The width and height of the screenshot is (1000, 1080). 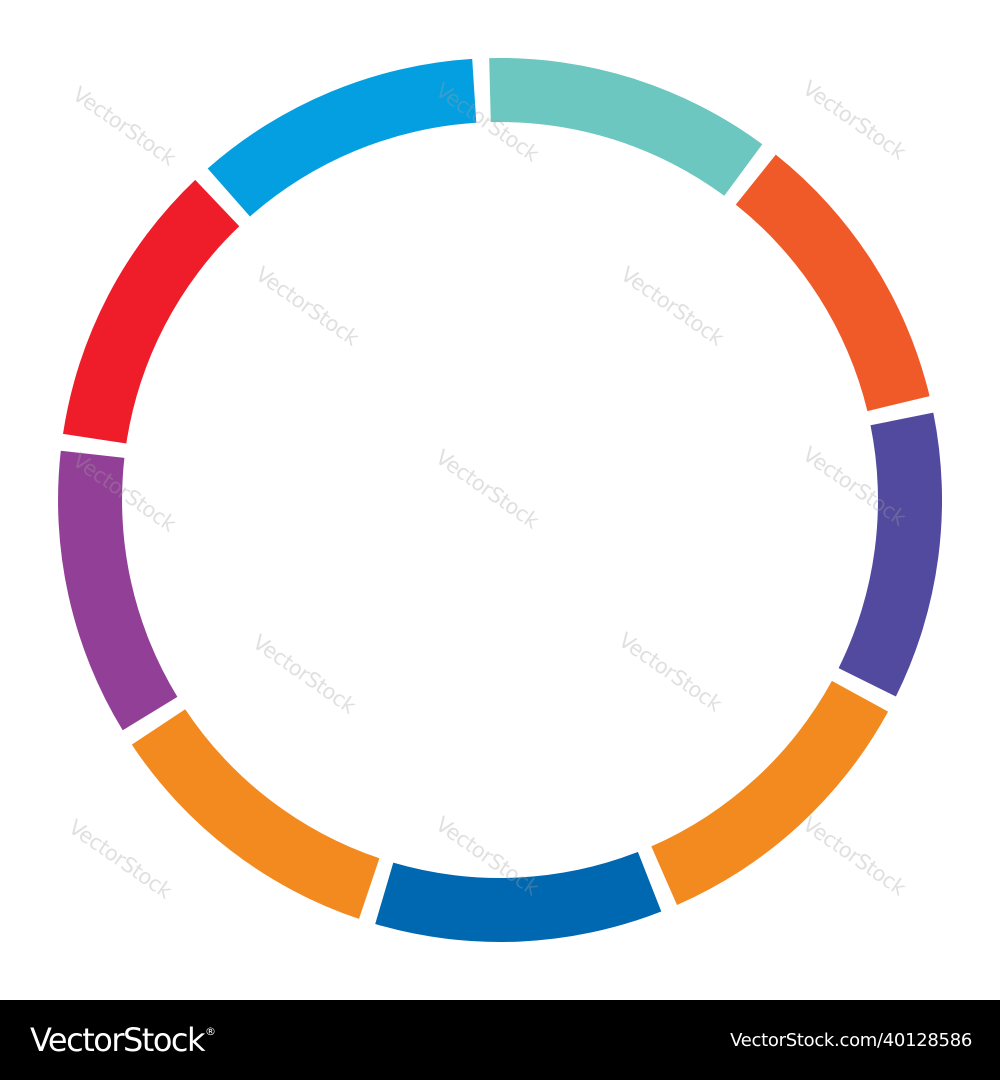 I want to click on ring-segment-7-purple, so click(x=118, y=590).